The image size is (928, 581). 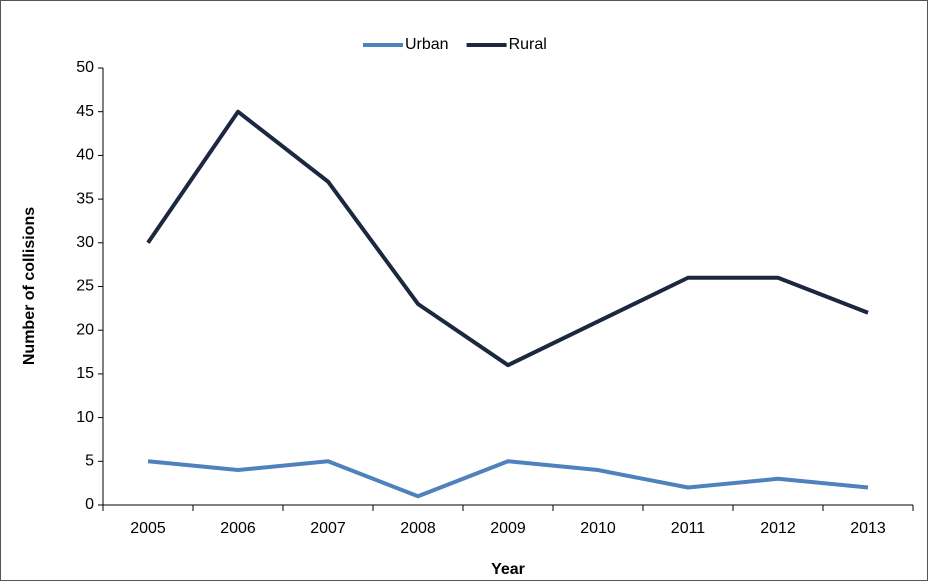 I want to click on series-line, so click(x=508, y=479).